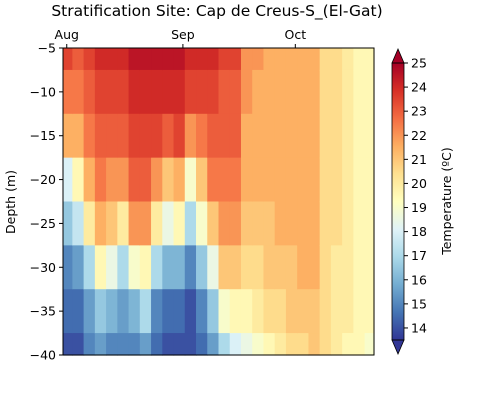 The width and height of the screenshot is (500, 400). I want to click on colorbar-tick-label: 25, so click(419, 63).